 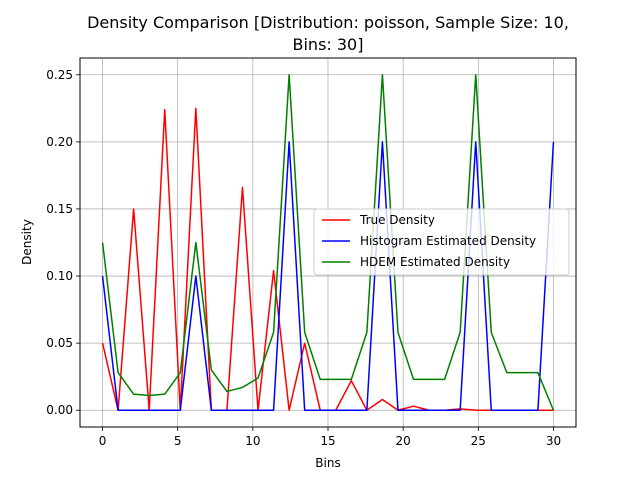 I want to click on x-tick-label: 5, so click(x=178, y=441).